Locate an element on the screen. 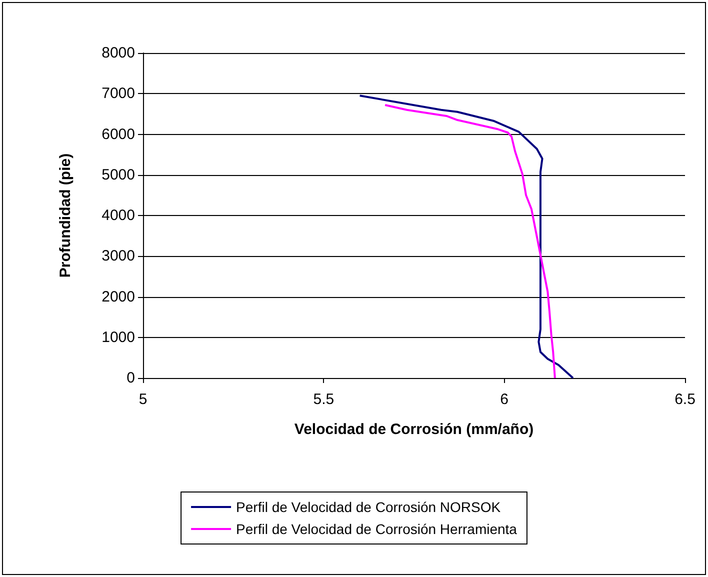  y-tick-label: 6000 is located at coordinates (118, 134).